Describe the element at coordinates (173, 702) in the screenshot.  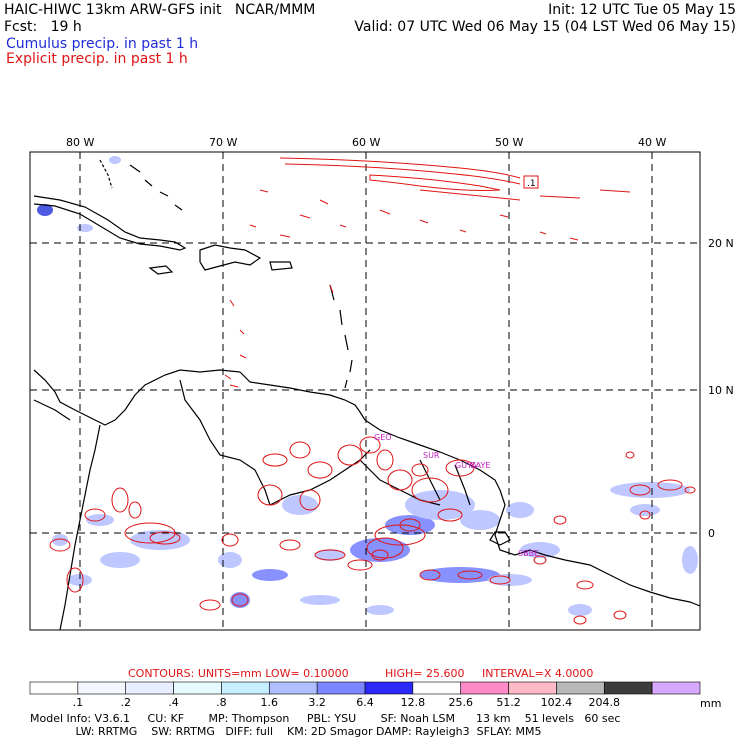
I see `colorbar-tick: .4` at that location.